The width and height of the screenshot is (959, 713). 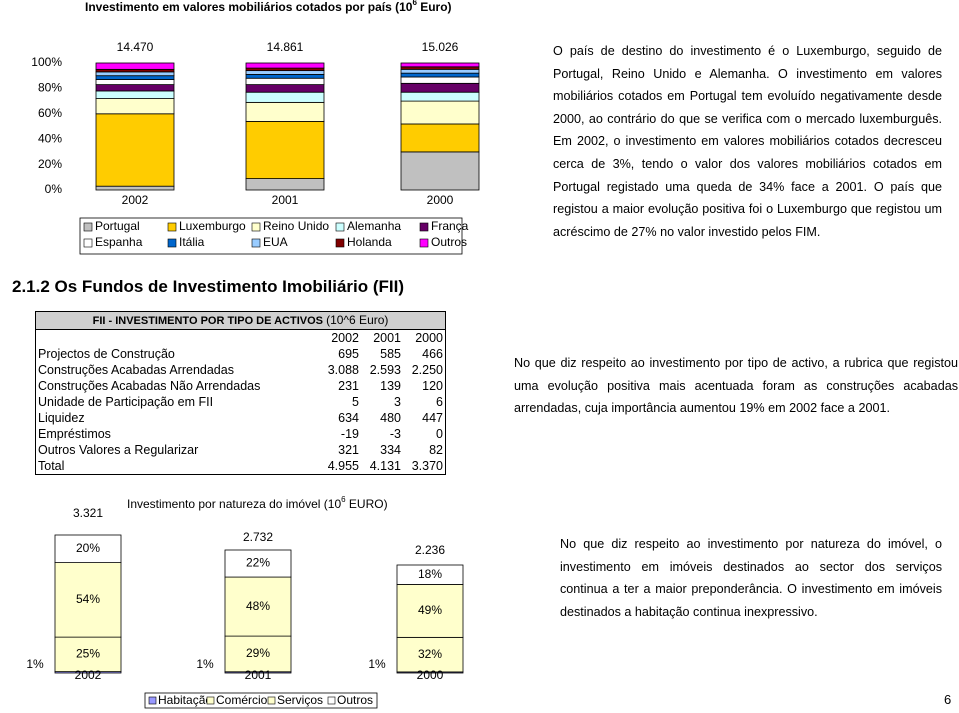 What do you see at coordinates (241, 418) in the screenshot?
I see `table-row: Liquidez 634 480 447` at bounding box center [241, 418].